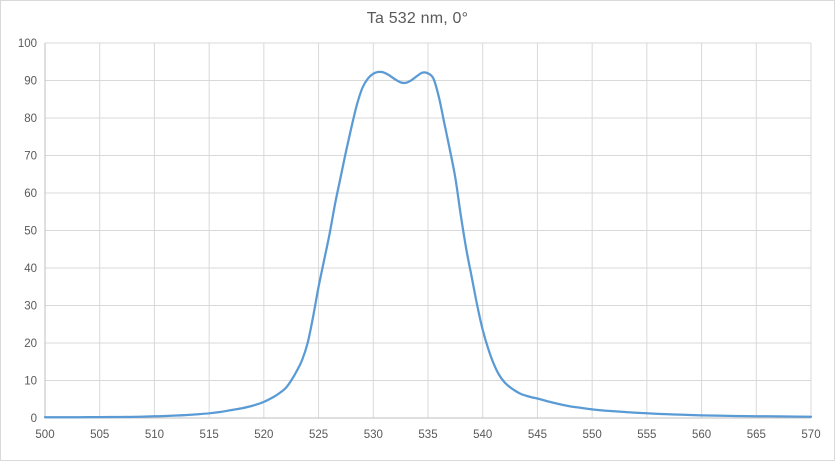 The height and width of the screenshot is (461, 835). I want to click on x-tick-label: 540, so click(482, 435).